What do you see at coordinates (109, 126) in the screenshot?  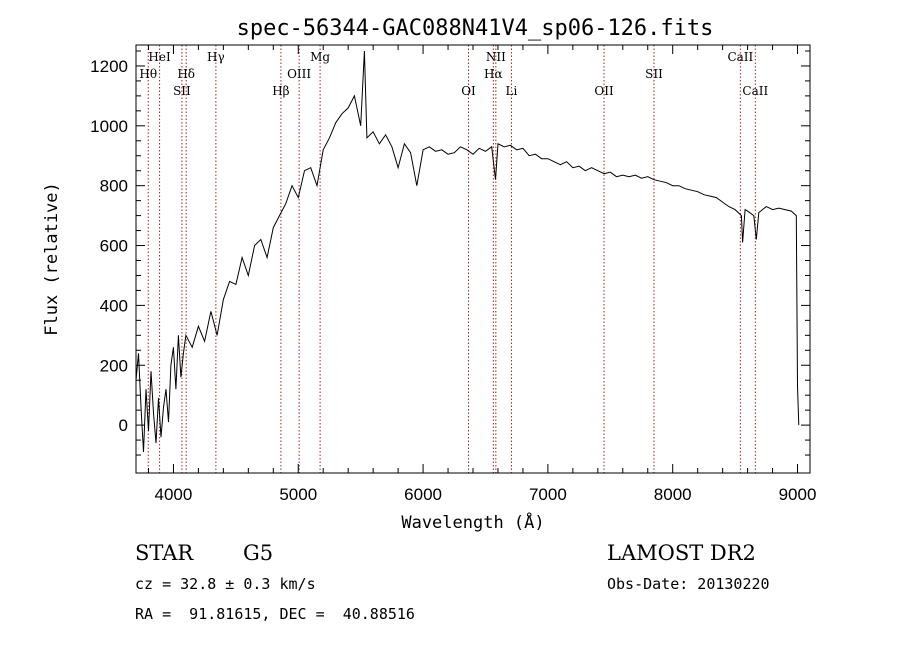 I see `y-tick-label: 1000` at bounding box center [109, 126].